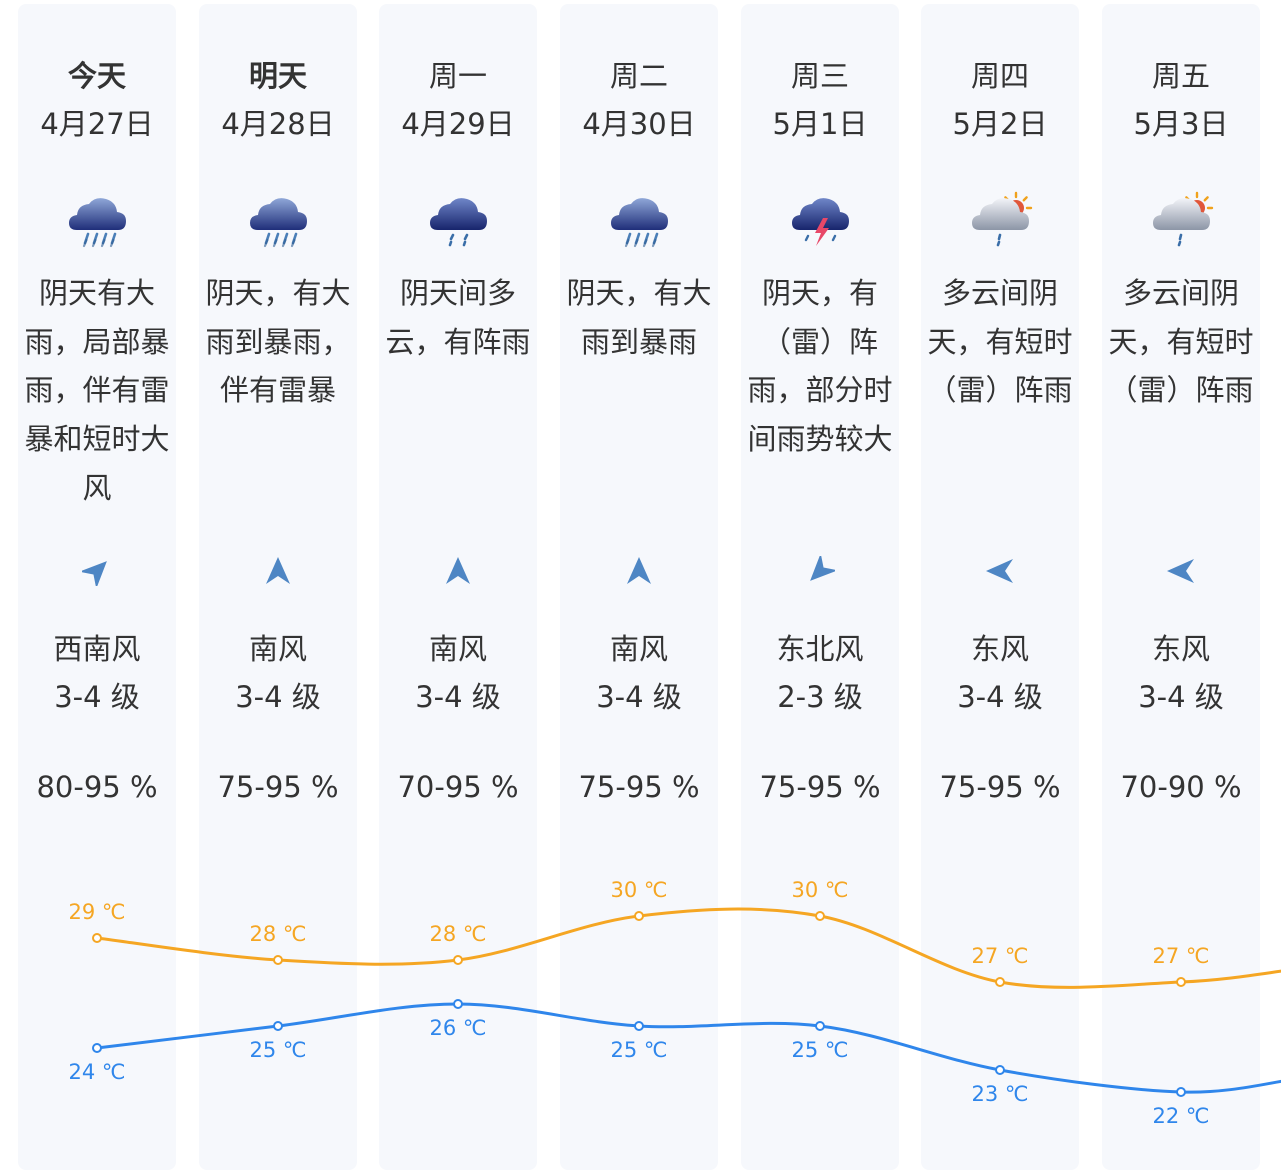 This screenshot has height=1170, width=1281. What do you see at coordinates (999, 76) in the screenshot?
I see `day-name: 周四` at bounding box center [999, 76].